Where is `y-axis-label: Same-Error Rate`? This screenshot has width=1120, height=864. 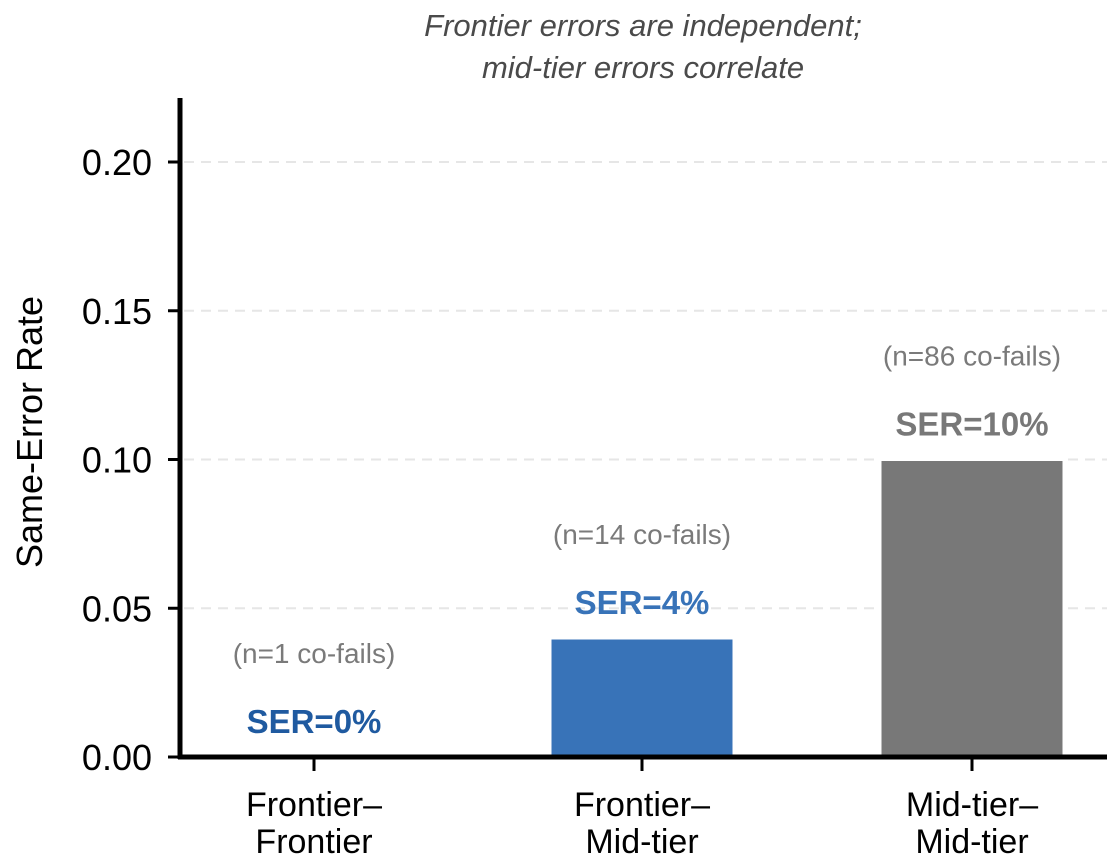
y-axis-label: Same-Error Rate is located at coordinates (29, 432).